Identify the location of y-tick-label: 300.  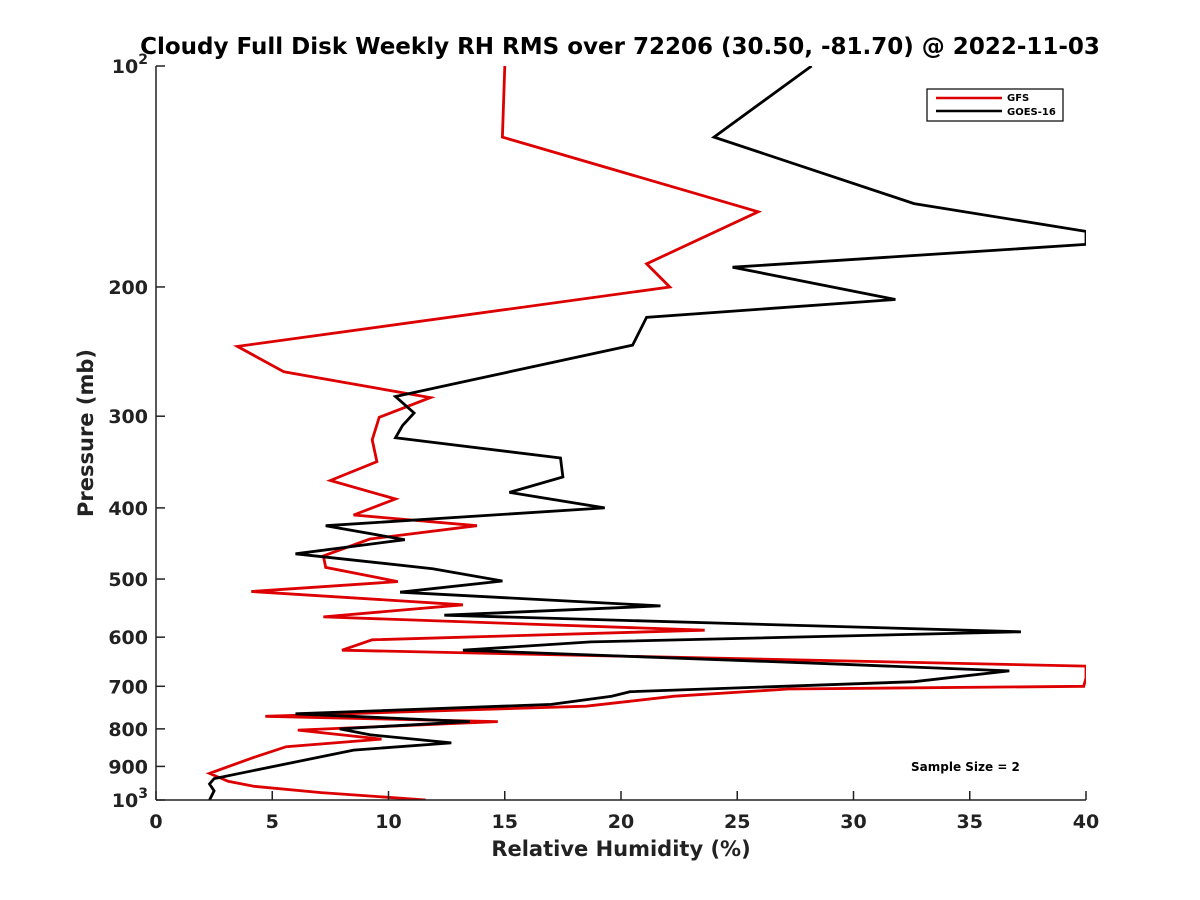
(128, 417).